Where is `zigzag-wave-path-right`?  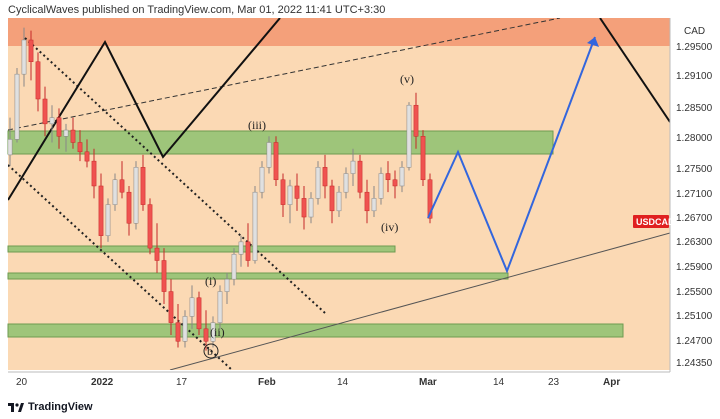
zigzag-wave-path-right is located at coordinates (634, 70).